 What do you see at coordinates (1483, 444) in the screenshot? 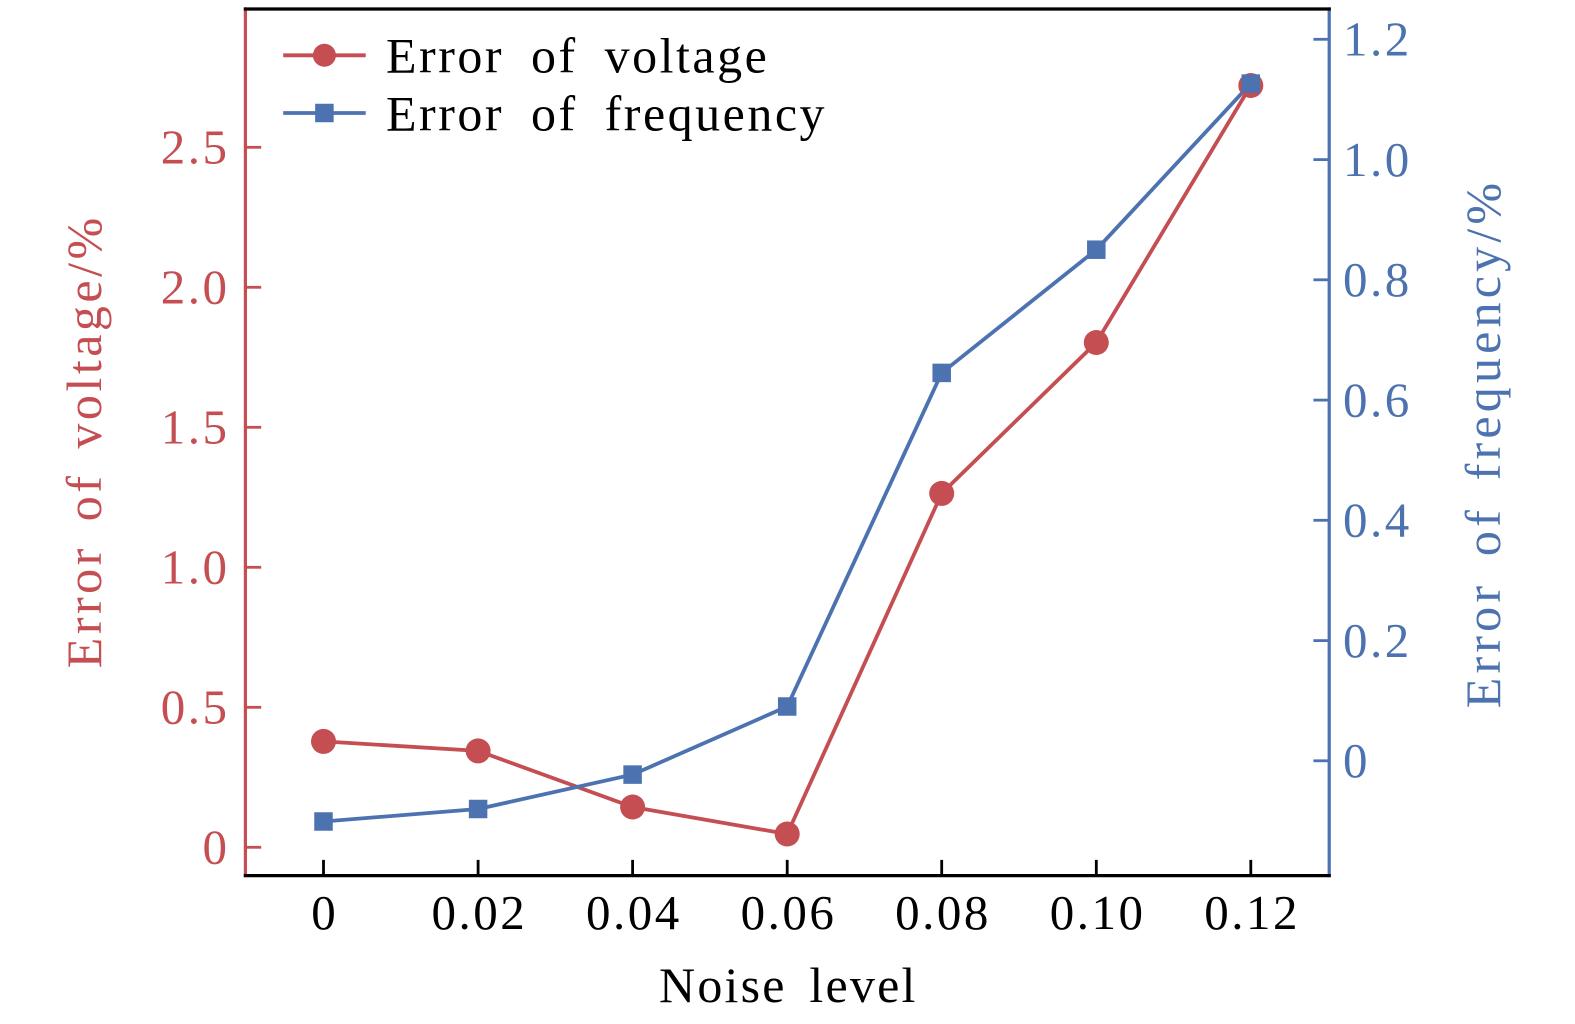
I see `svg-text: Error of frequency/%` at bounding box center [1483, 444].